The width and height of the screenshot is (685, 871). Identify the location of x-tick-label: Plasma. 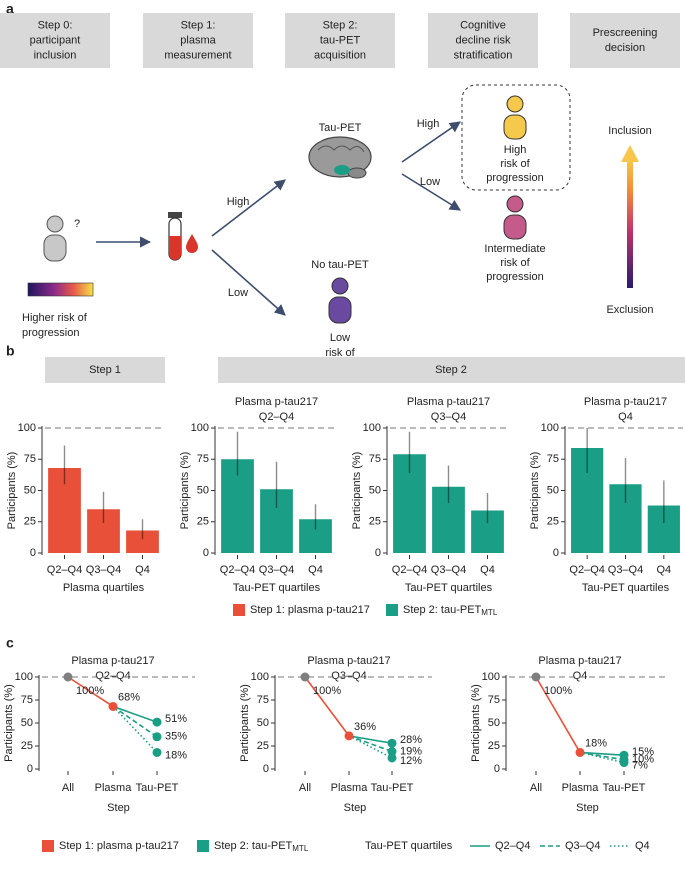
(350, 788).